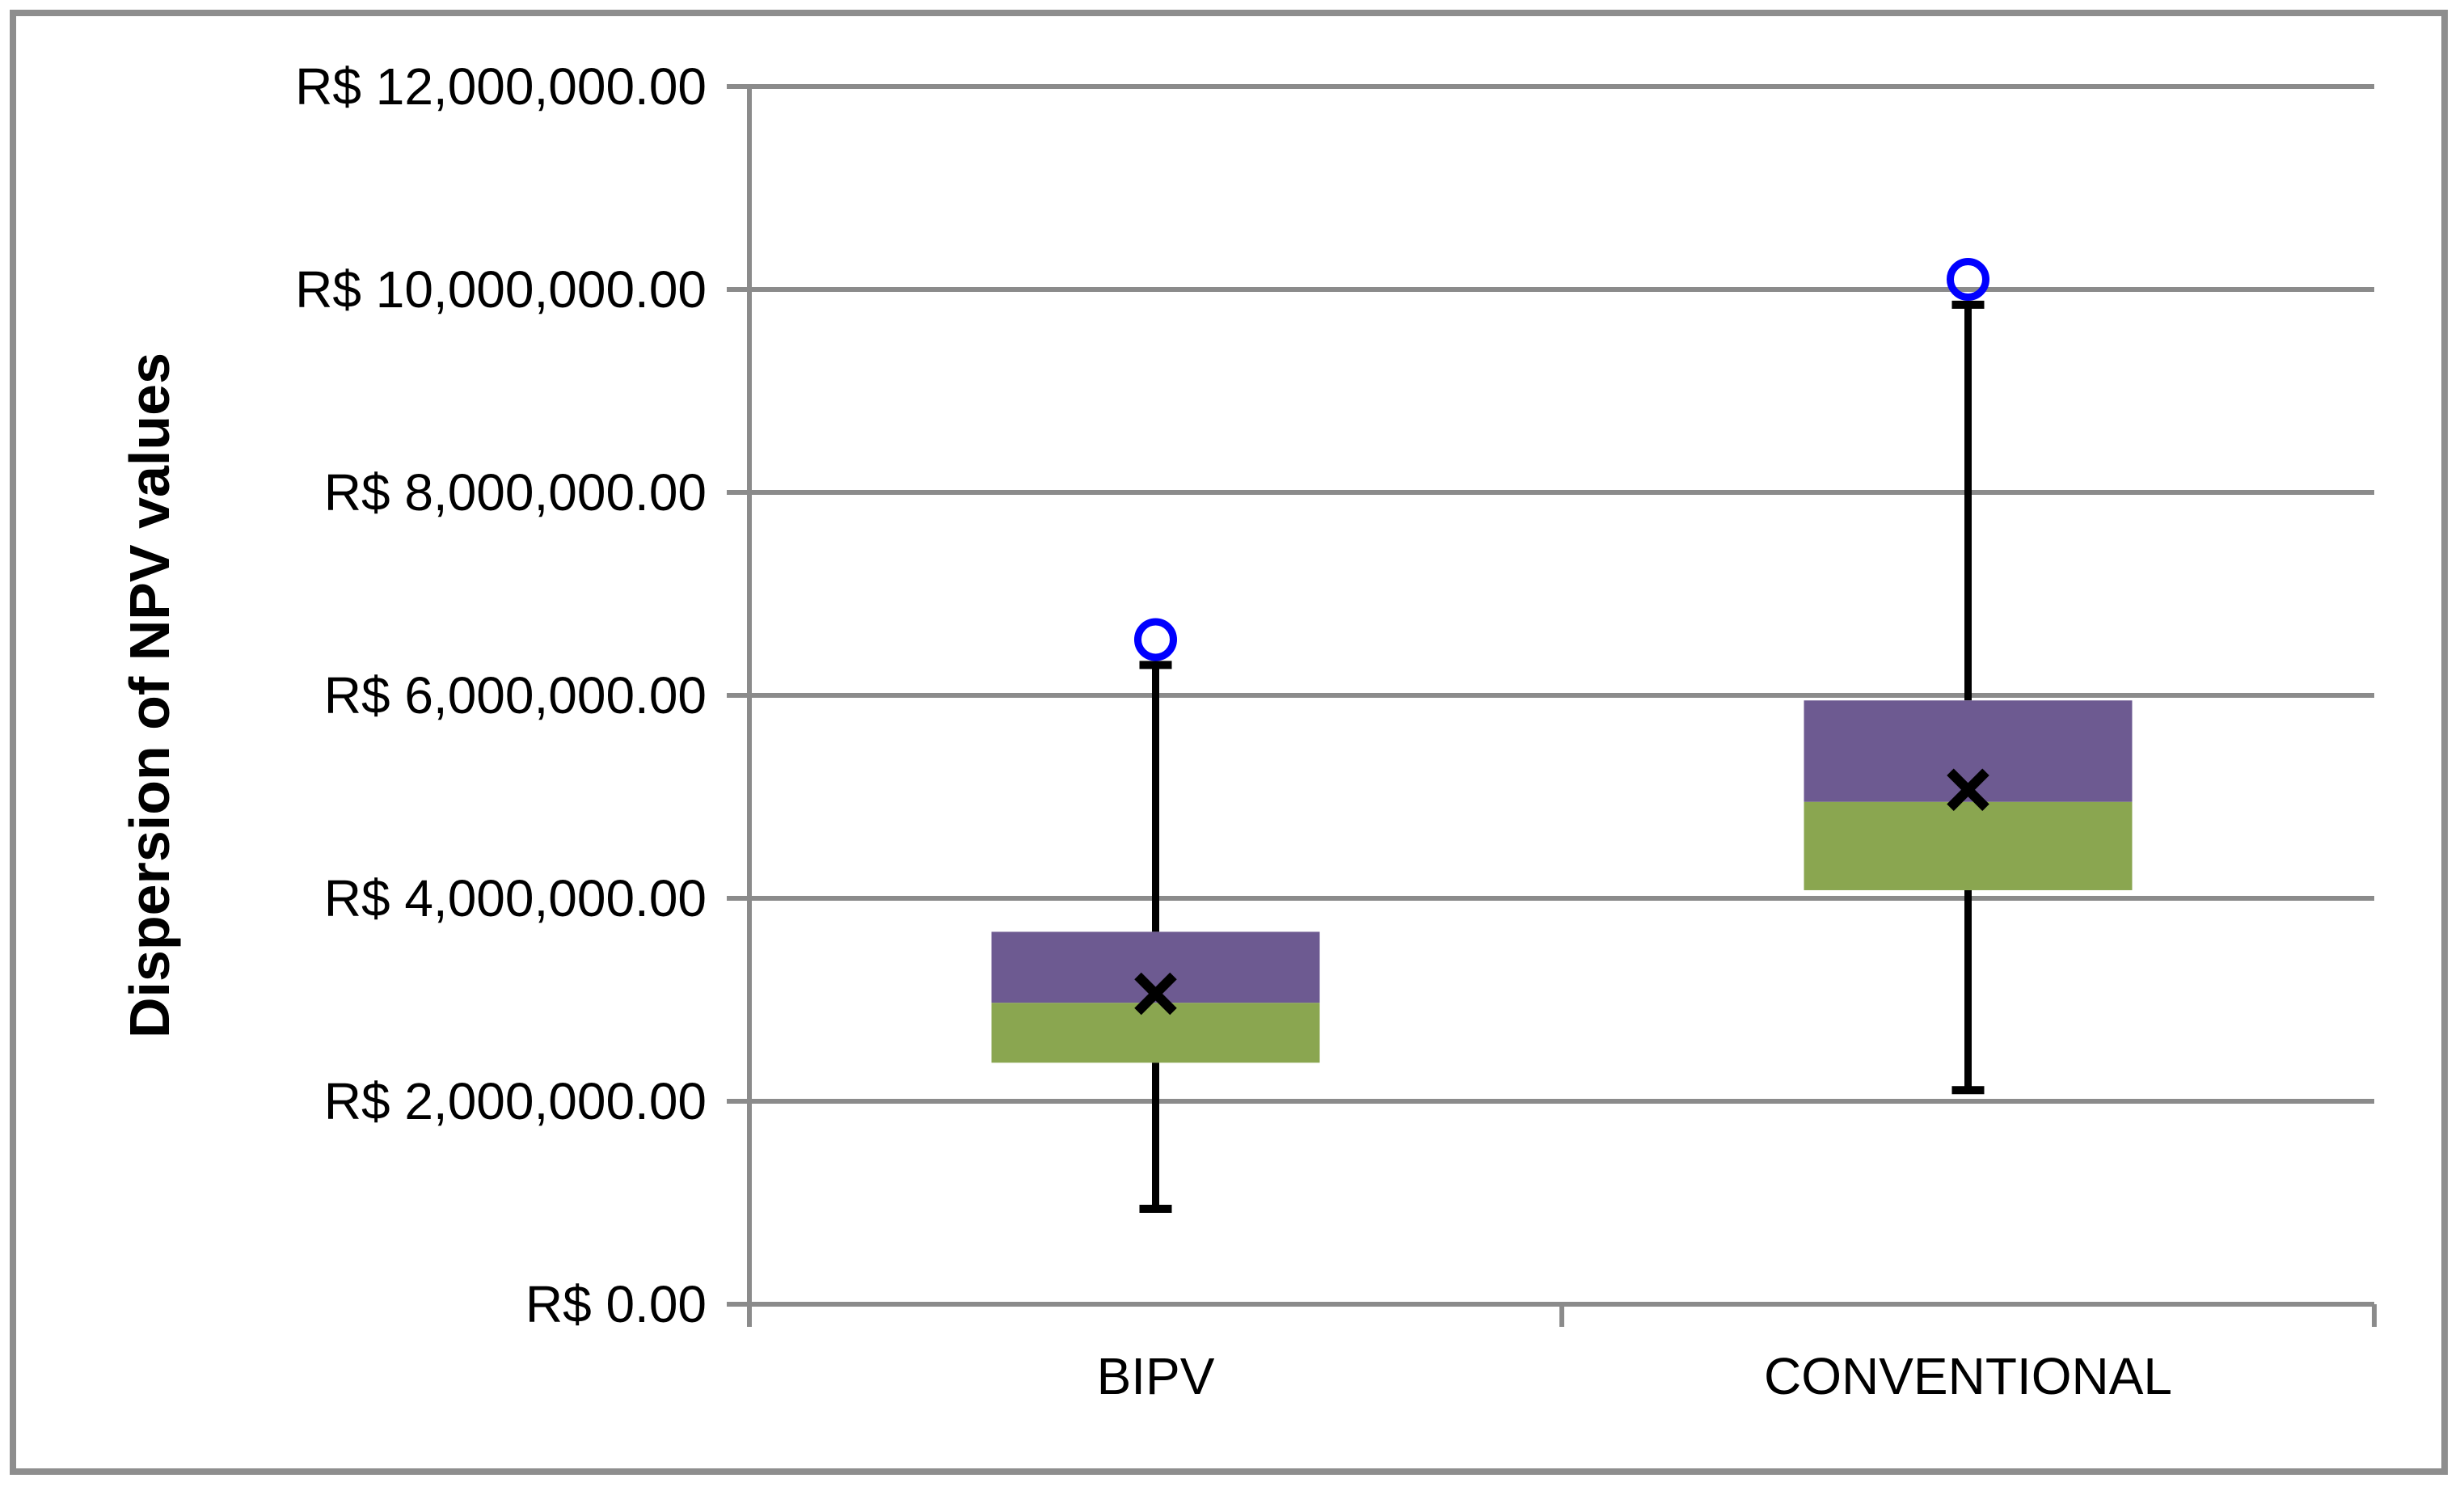 The width and height of the screenshot is (2464, 1491). What do you see at coordinates (515, 492) in the screenshot?
I see `y-tick-label: R$ 8,000,000.00` at bounding box center [515, 492].